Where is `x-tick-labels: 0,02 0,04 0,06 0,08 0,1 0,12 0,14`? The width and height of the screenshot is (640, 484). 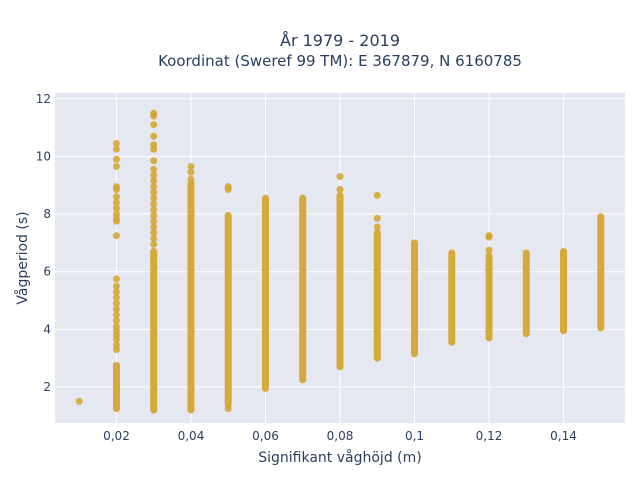
x-tick-labels: 0,02 0,04 0,06 0,08 0,1 0,12 0,14 is located at coordinates (340, 436).